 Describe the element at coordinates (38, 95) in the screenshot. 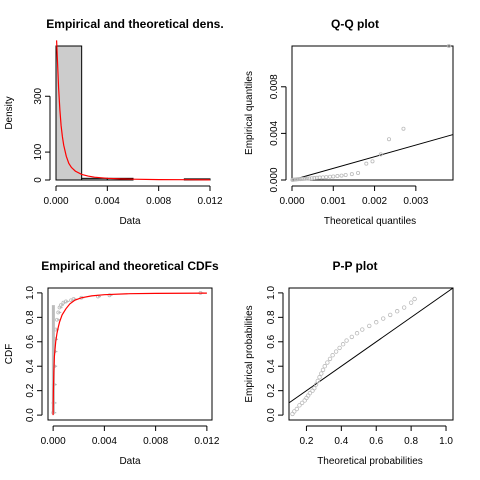

I see `0-y-tick-label: 300` at that location.